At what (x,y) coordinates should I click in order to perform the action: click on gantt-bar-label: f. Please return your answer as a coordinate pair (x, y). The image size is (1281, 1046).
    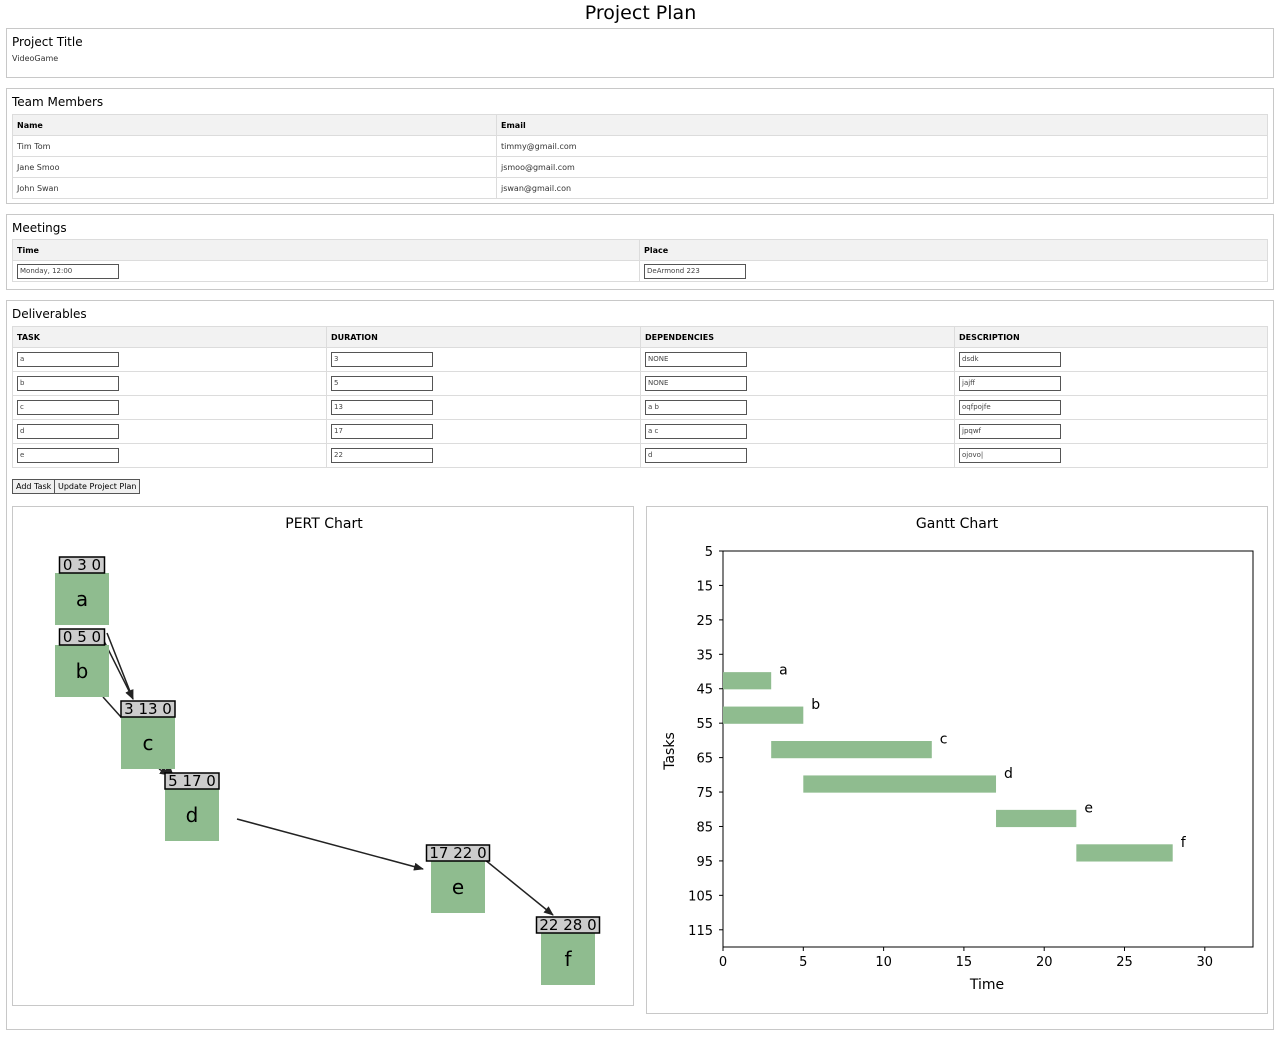
    Looking at the image, I should click on (1184, 843).